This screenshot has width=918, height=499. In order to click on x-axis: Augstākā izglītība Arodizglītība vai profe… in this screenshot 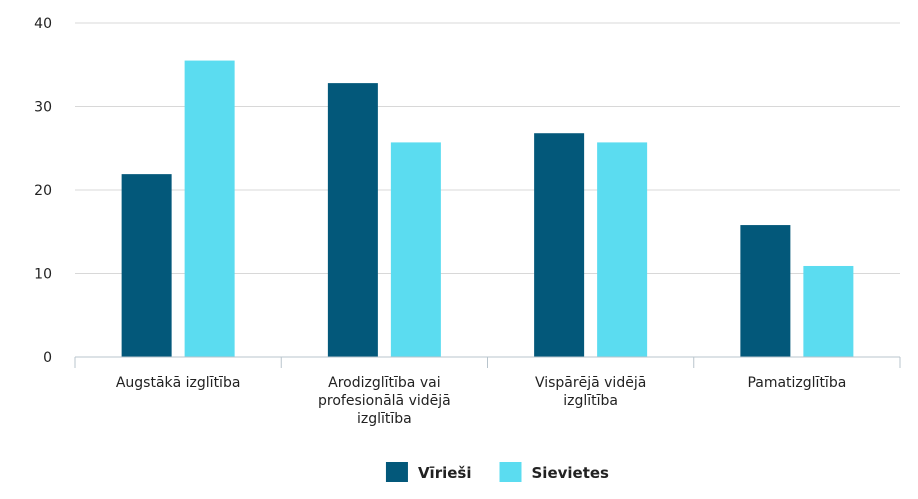, I will do `click(487, 391)`.